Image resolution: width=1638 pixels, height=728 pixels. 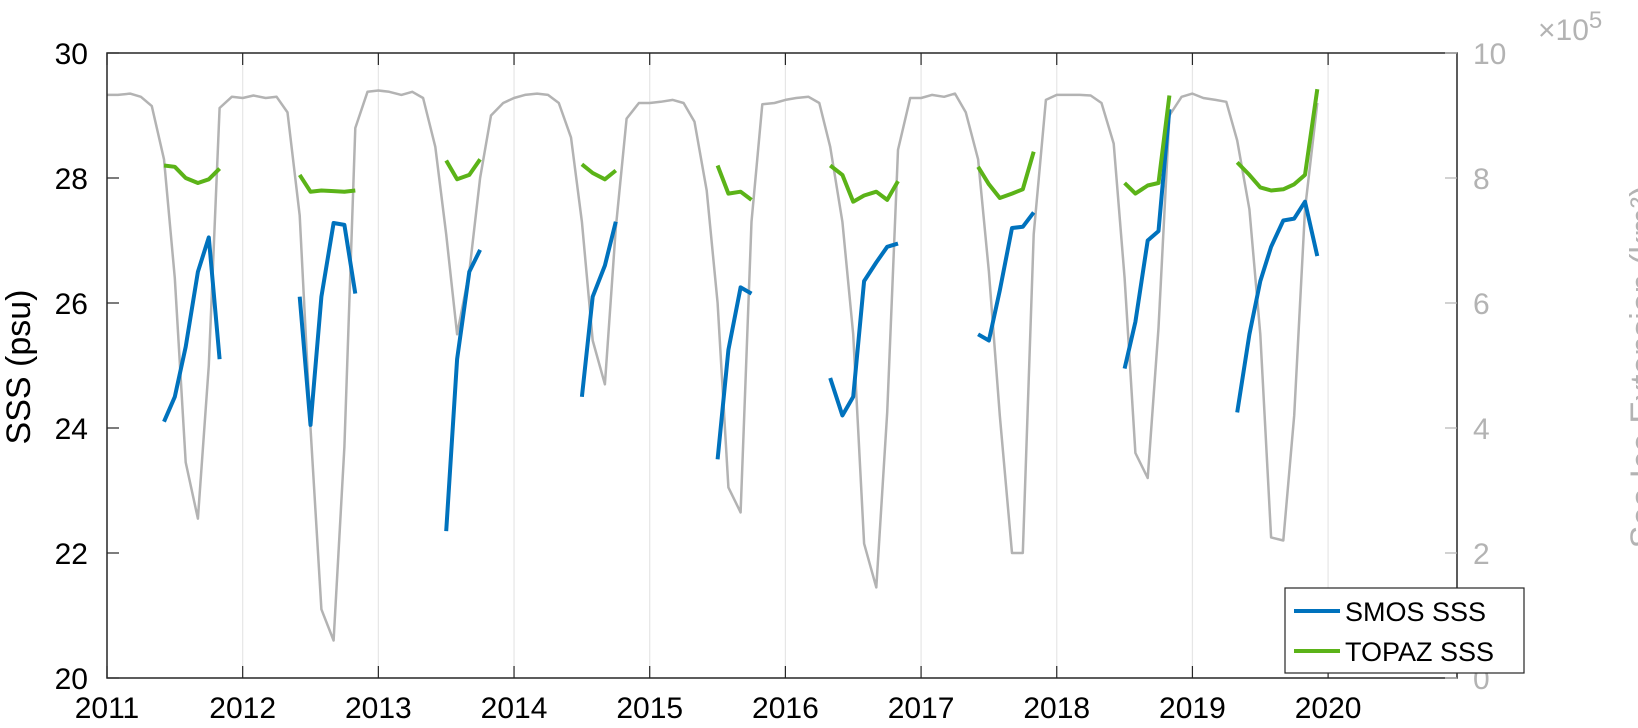 I want to click on y-tick-label-right: 2, so click(x=1481, y=554).